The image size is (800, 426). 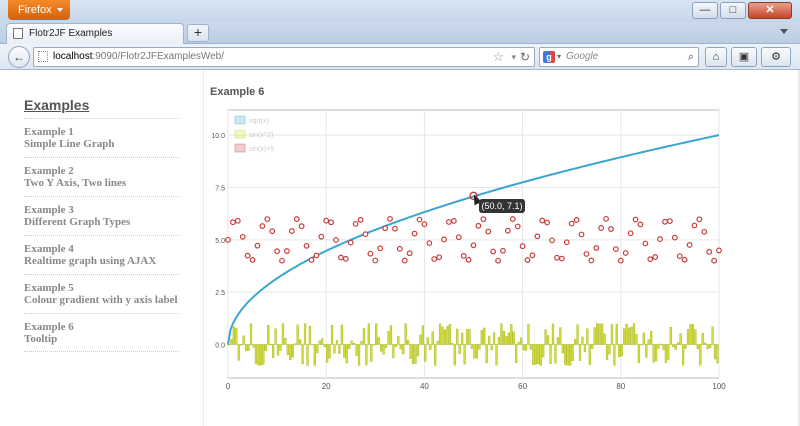 What do you see at coordinates (103, 212) in the screenshot?
I see `sidebar-item-example-3: Example 3 Different Graph Types` at bounding box center [103, 212].